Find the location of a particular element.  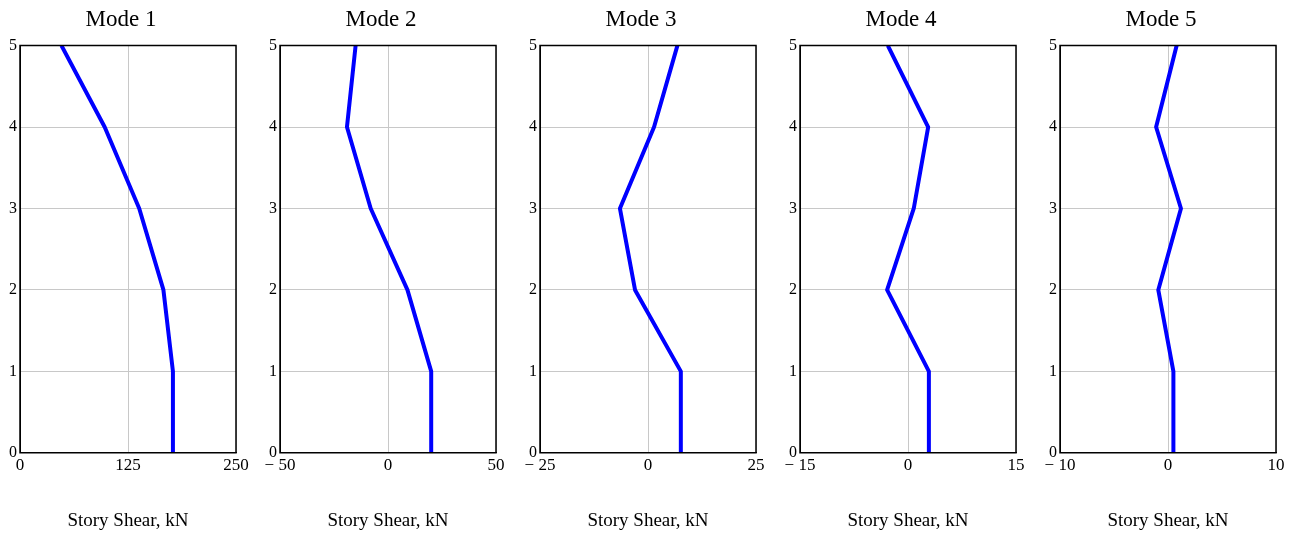

chart-title: Mode 1 is located at coordinates (121, 18).